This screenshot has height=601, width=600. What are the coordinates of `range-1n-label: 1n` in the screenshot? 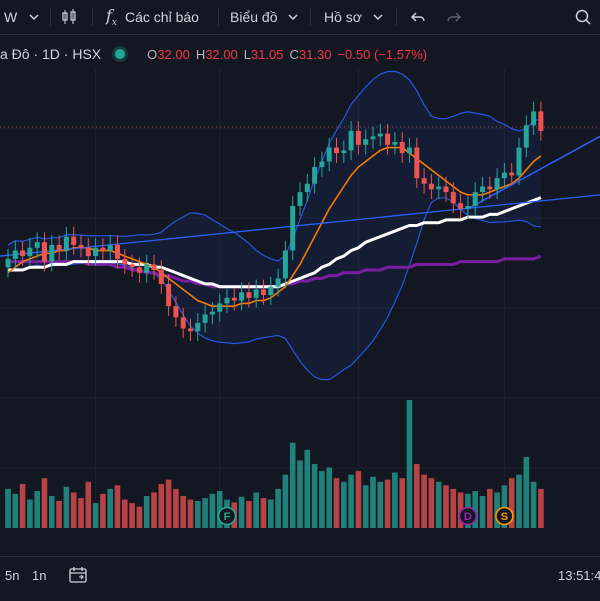 It's located at (39, 575).